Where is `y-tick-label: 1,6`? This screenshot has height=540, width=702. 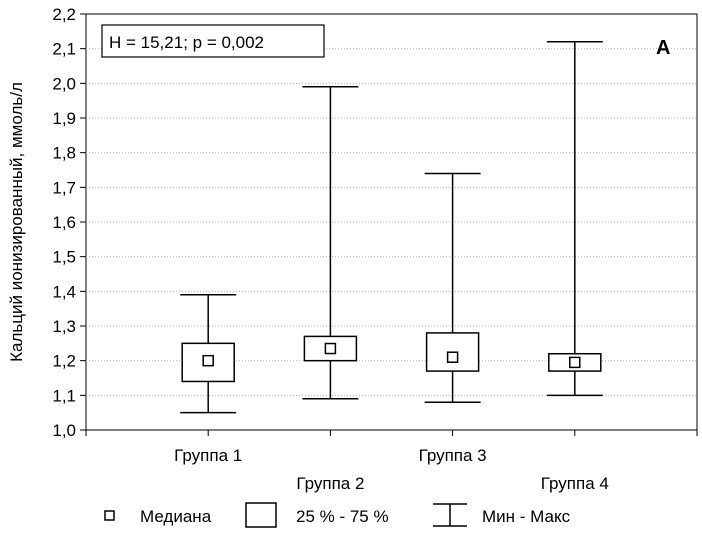 y-tick-label: 1,6 is located at coordinates (64, 222).